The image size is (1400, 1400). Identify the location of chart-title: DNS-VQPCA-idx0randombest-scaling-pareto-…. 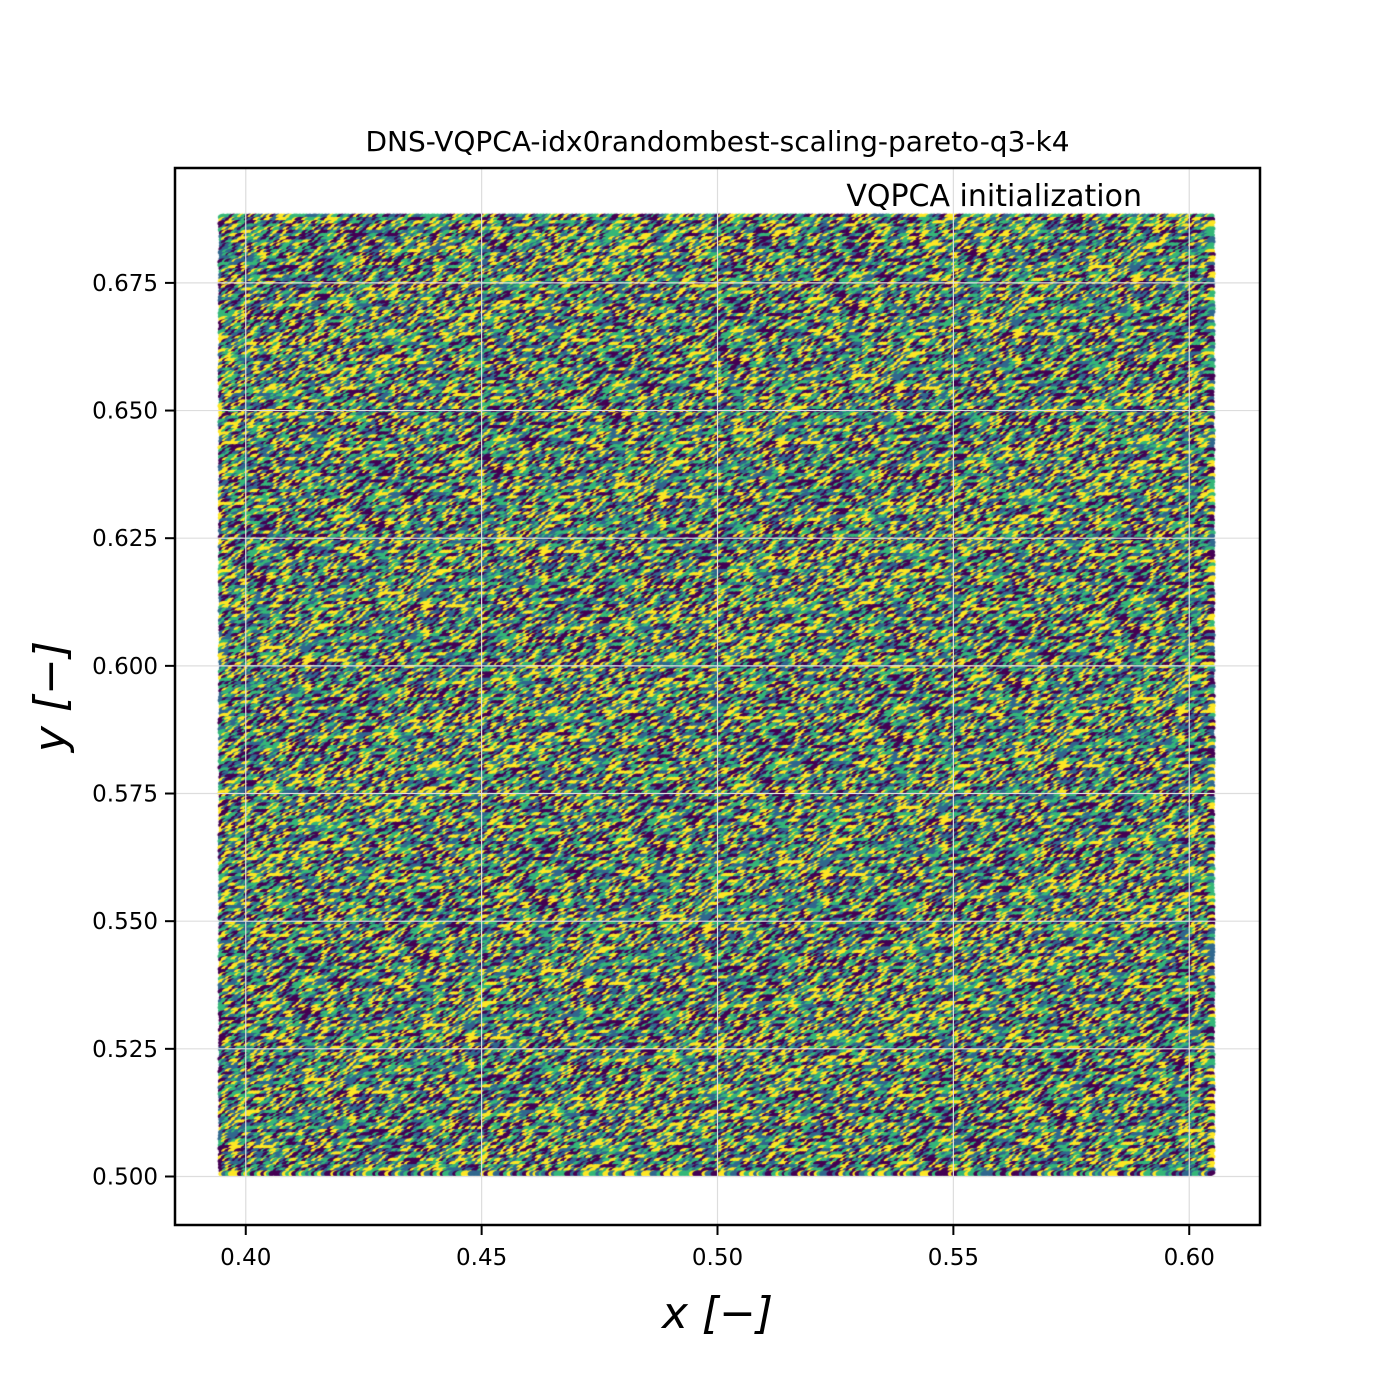
(717, 141).